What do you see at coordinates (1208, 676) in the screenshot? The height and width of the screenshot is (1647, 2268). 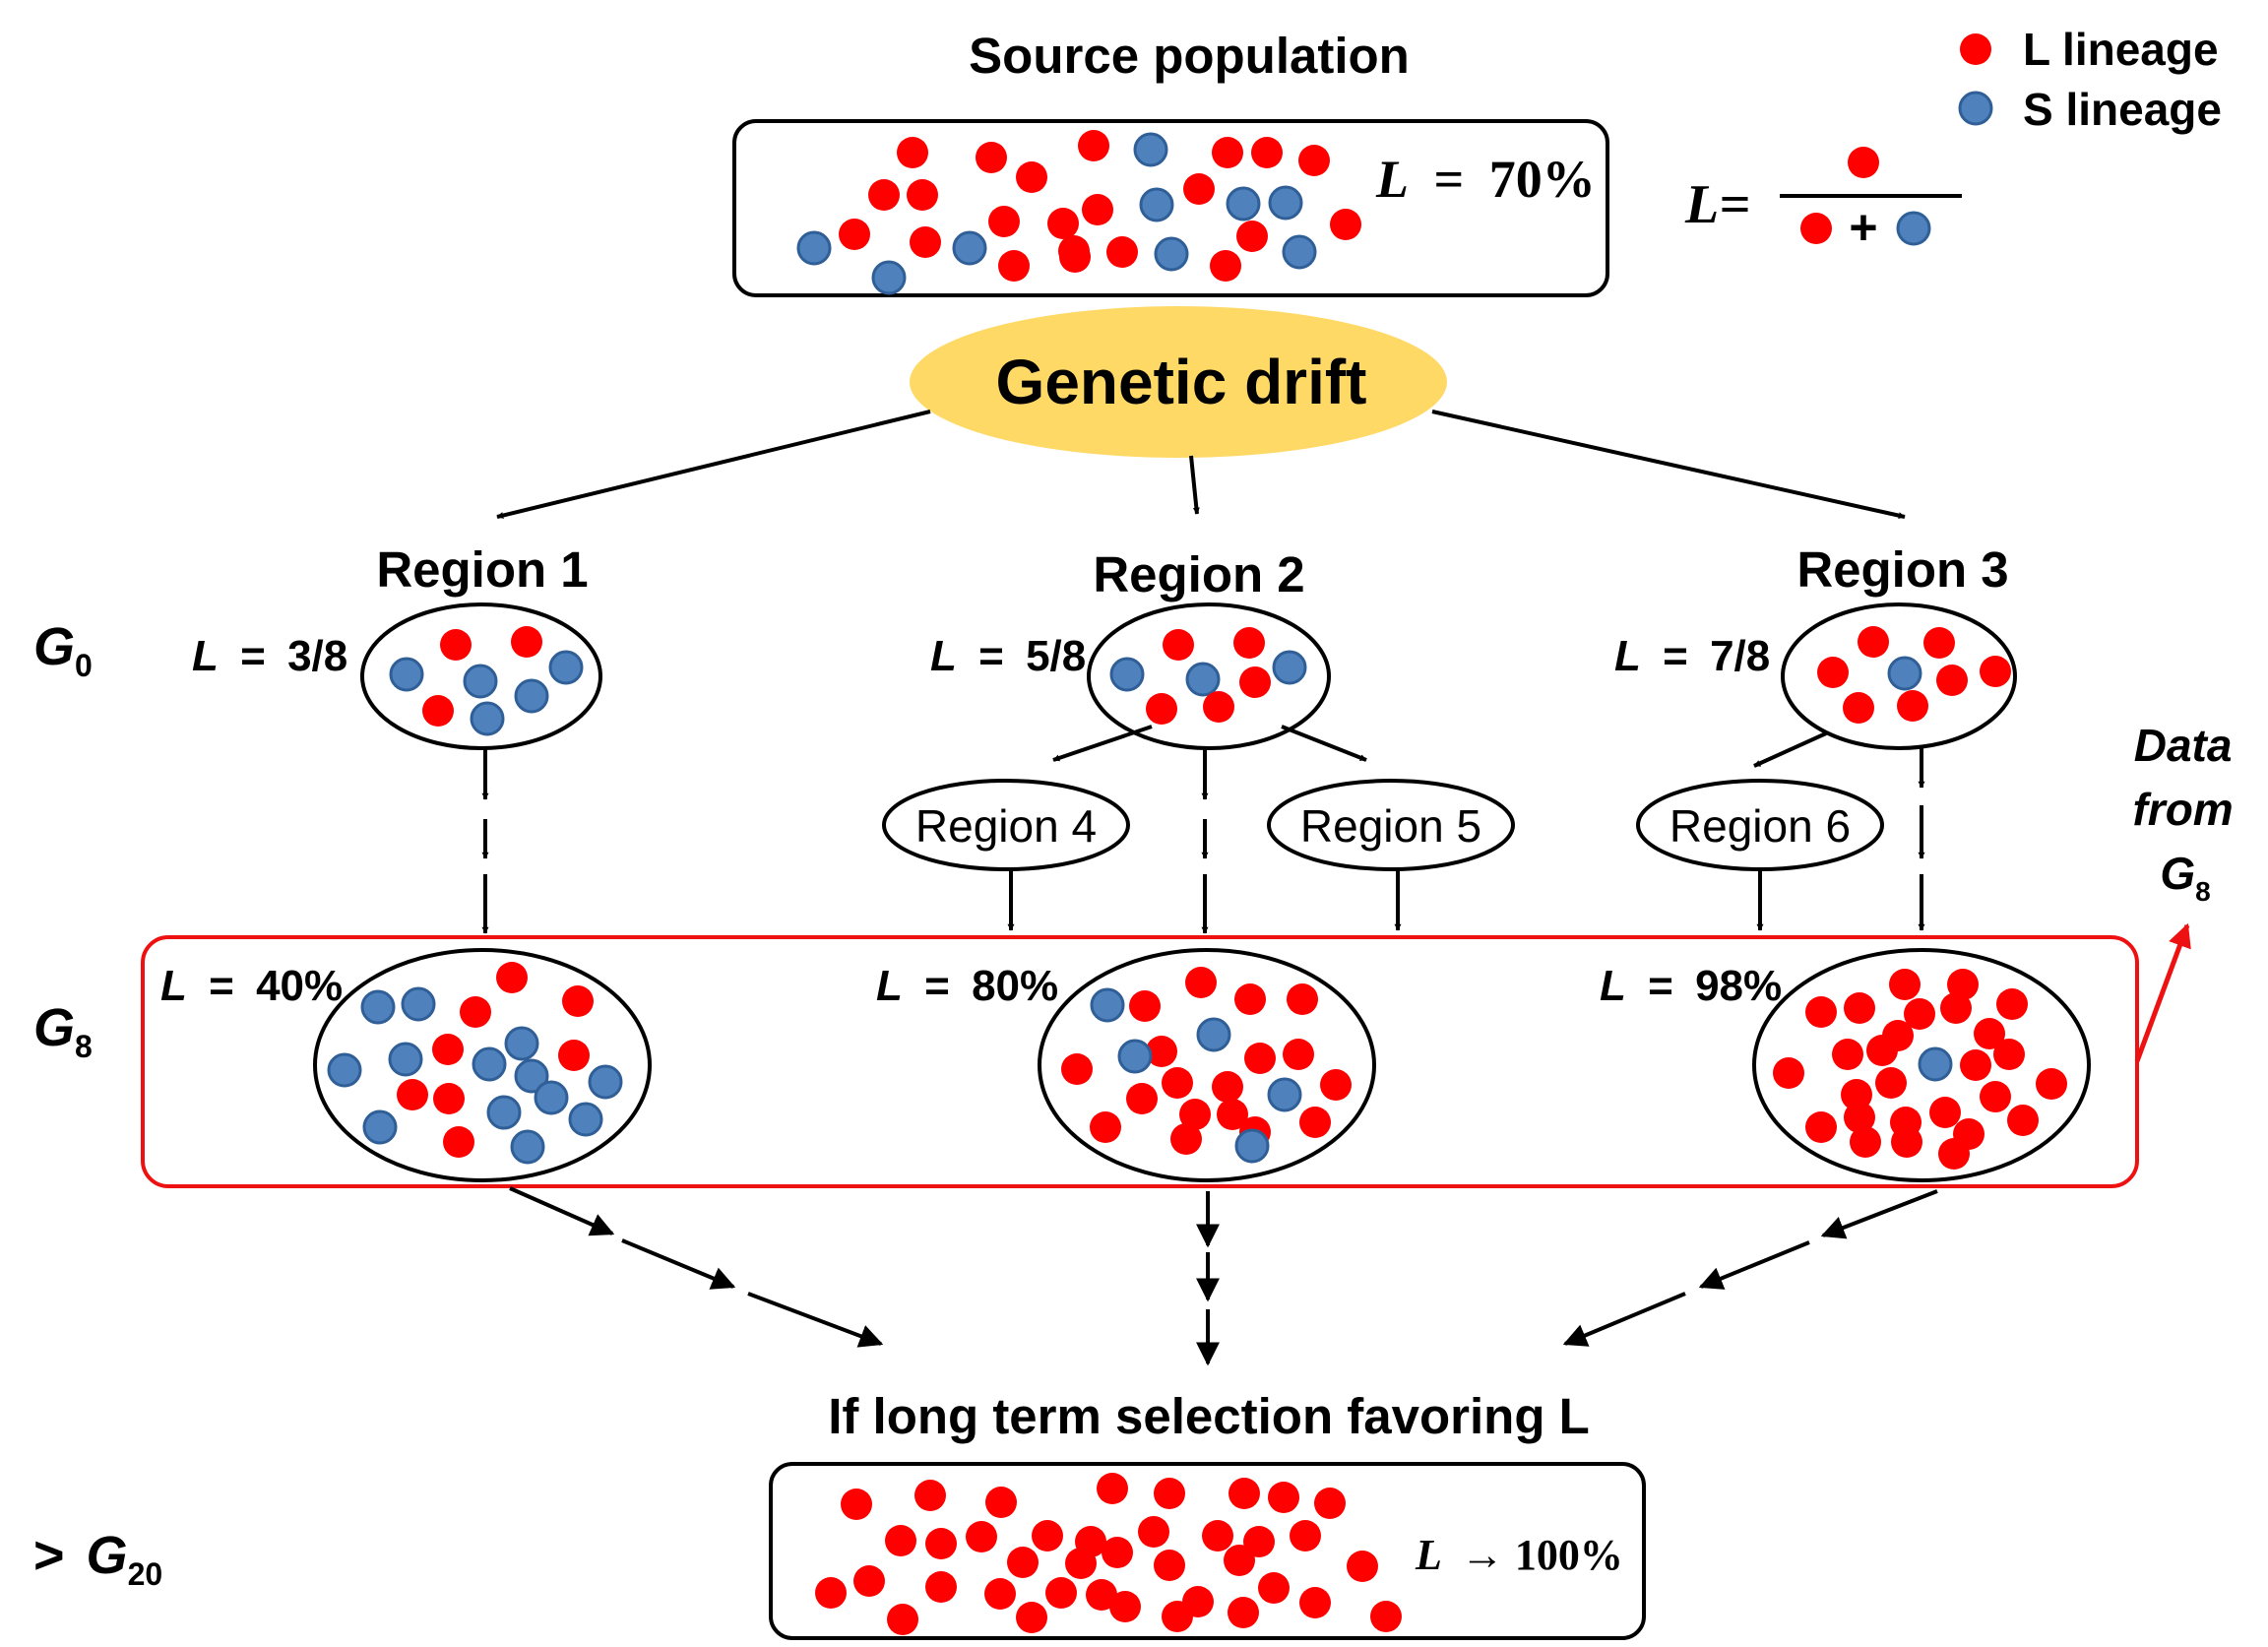 I see `region-2-g0-dots` at bounding box center [1208, 676].